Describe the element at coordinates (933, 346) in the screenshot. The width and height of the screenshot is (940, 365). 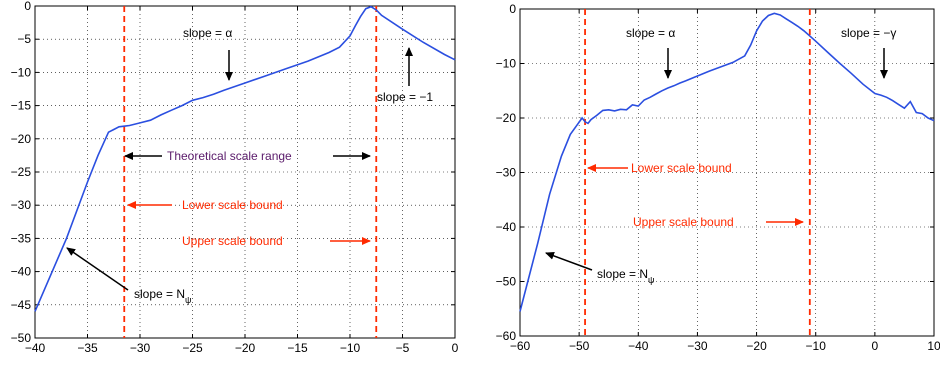
I see `right-x-tick-label: 10` at that location.